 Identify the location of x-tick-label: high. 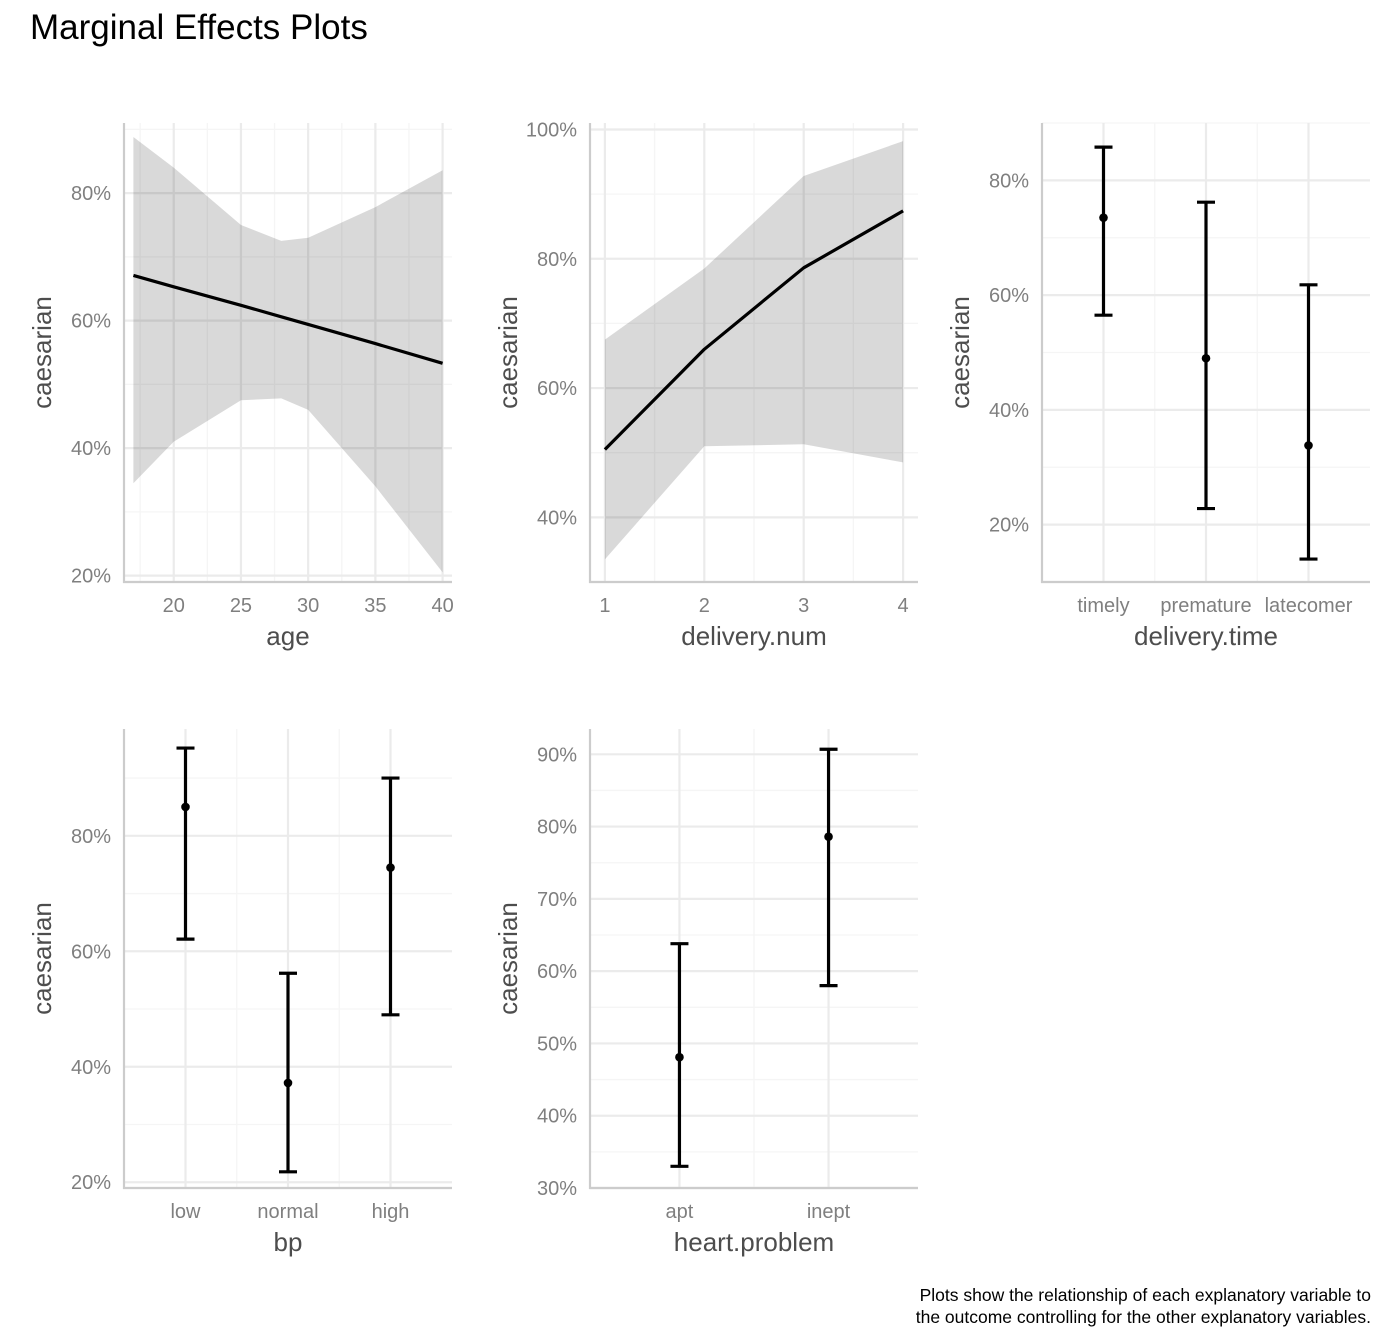
(391, 1212).